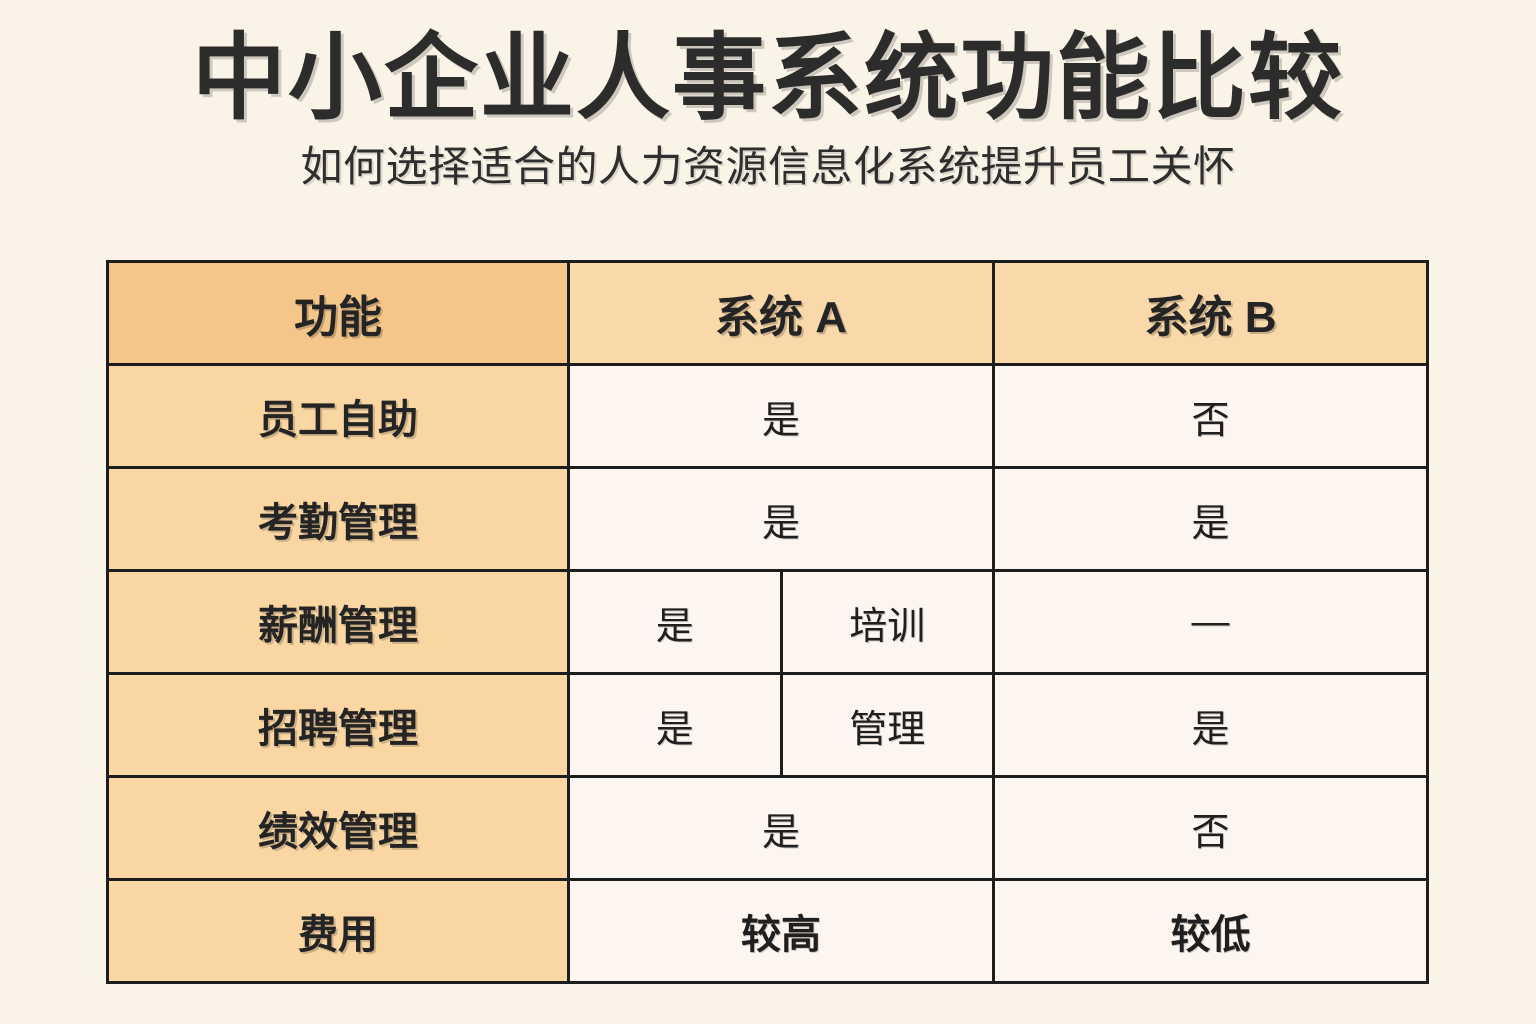  I want to click on page-title: 中小企业人事系统功能比较, so click(767, 77).